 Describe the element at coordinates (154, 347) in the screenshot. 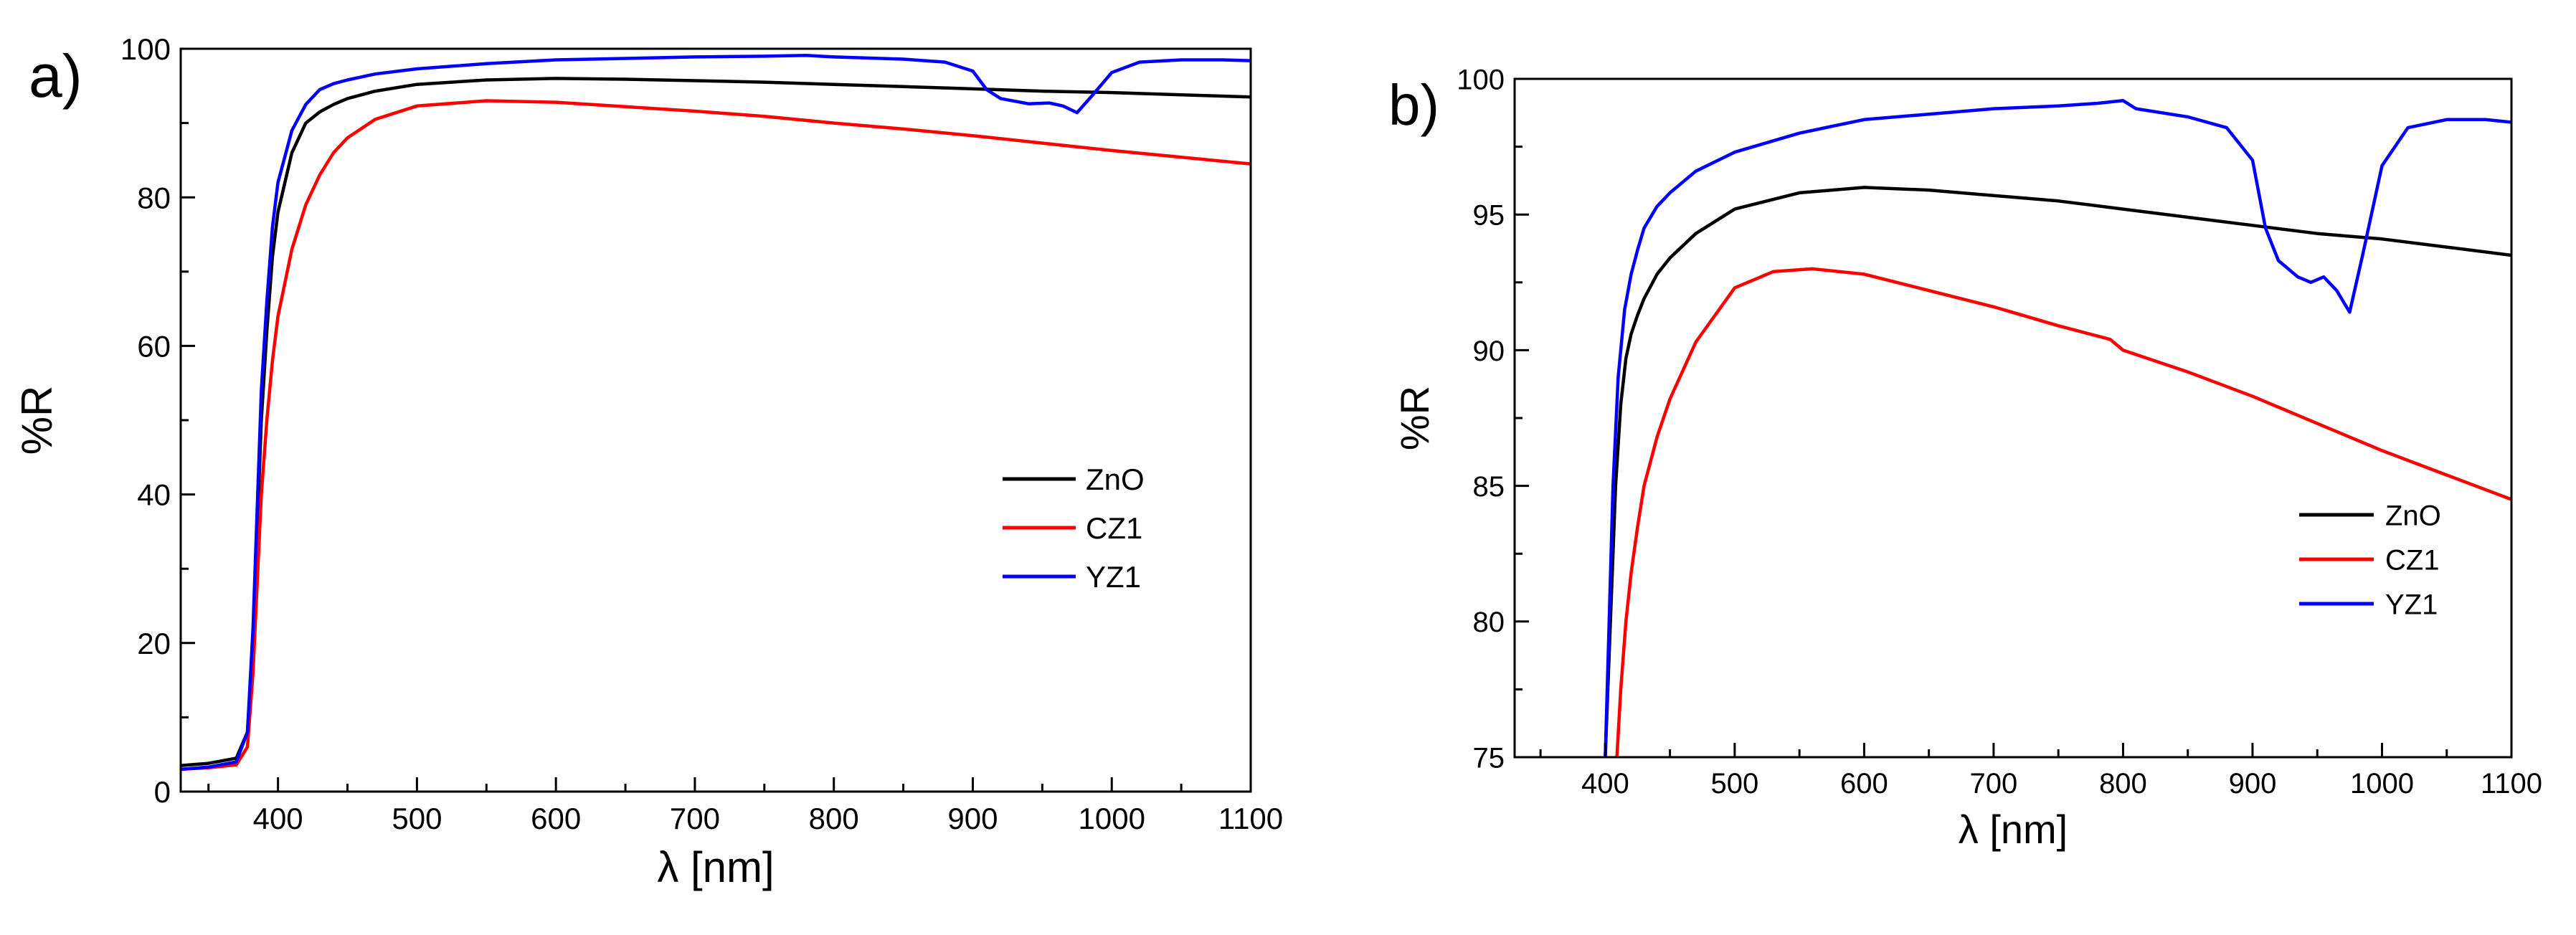

I see `y-tick-label: 60` at that location.